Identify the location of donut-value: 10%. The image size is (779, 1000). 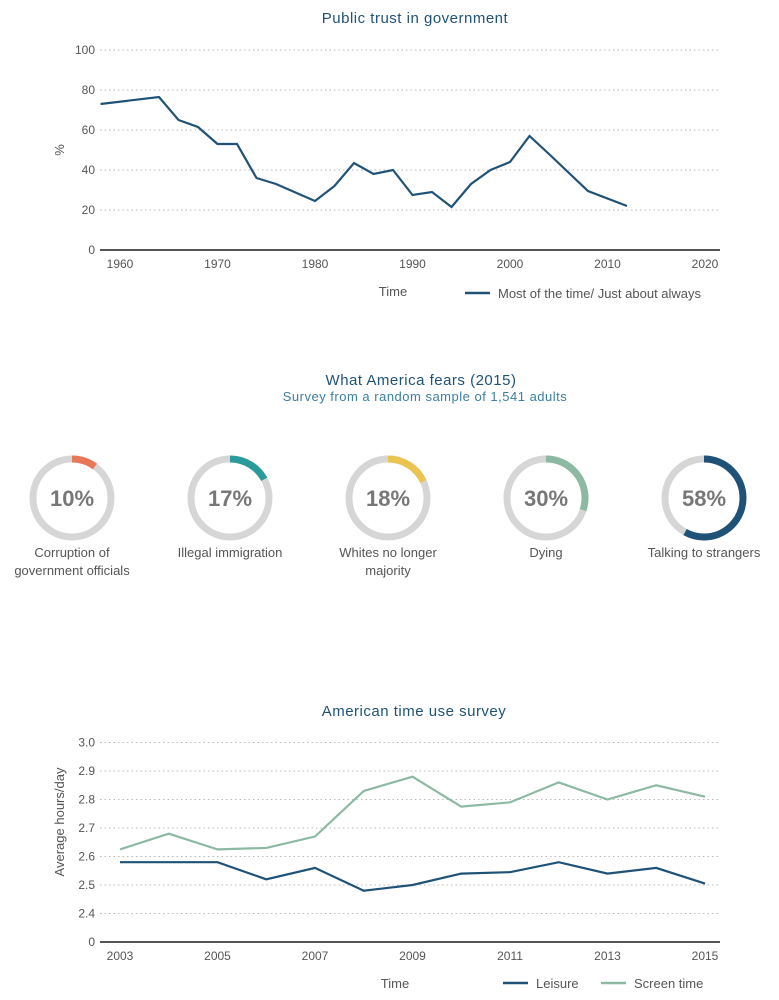
(72, 498).